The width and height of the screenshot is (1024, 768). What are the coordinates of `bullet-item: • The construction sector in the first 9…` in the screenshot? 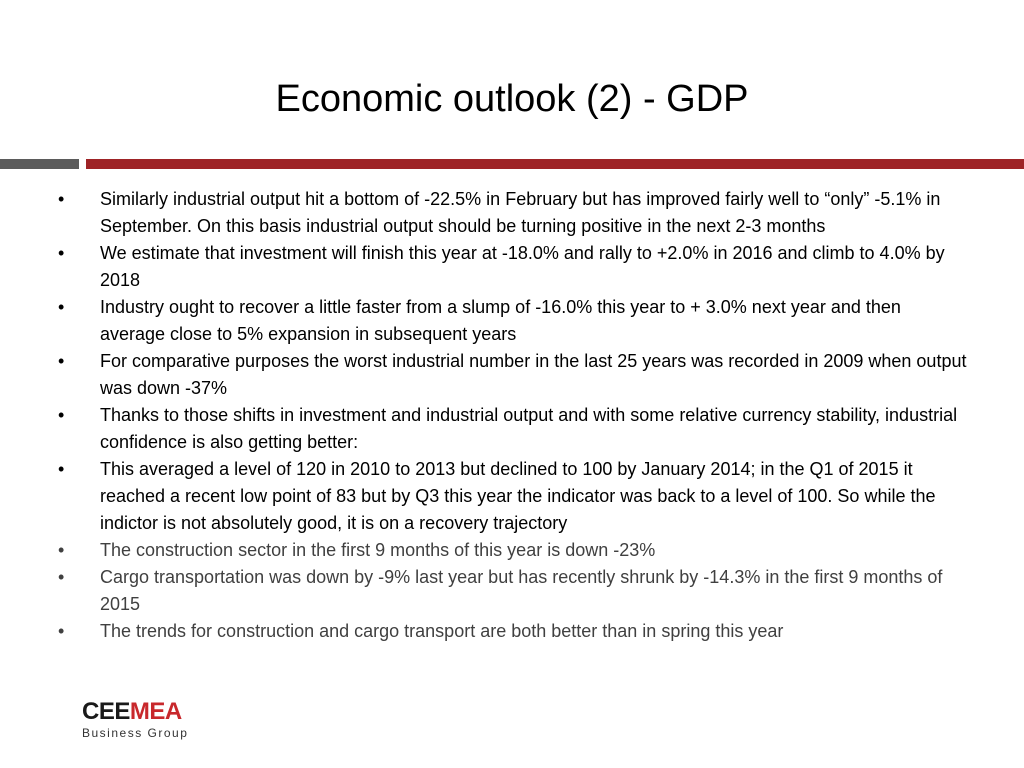 It's located at (513, 550).